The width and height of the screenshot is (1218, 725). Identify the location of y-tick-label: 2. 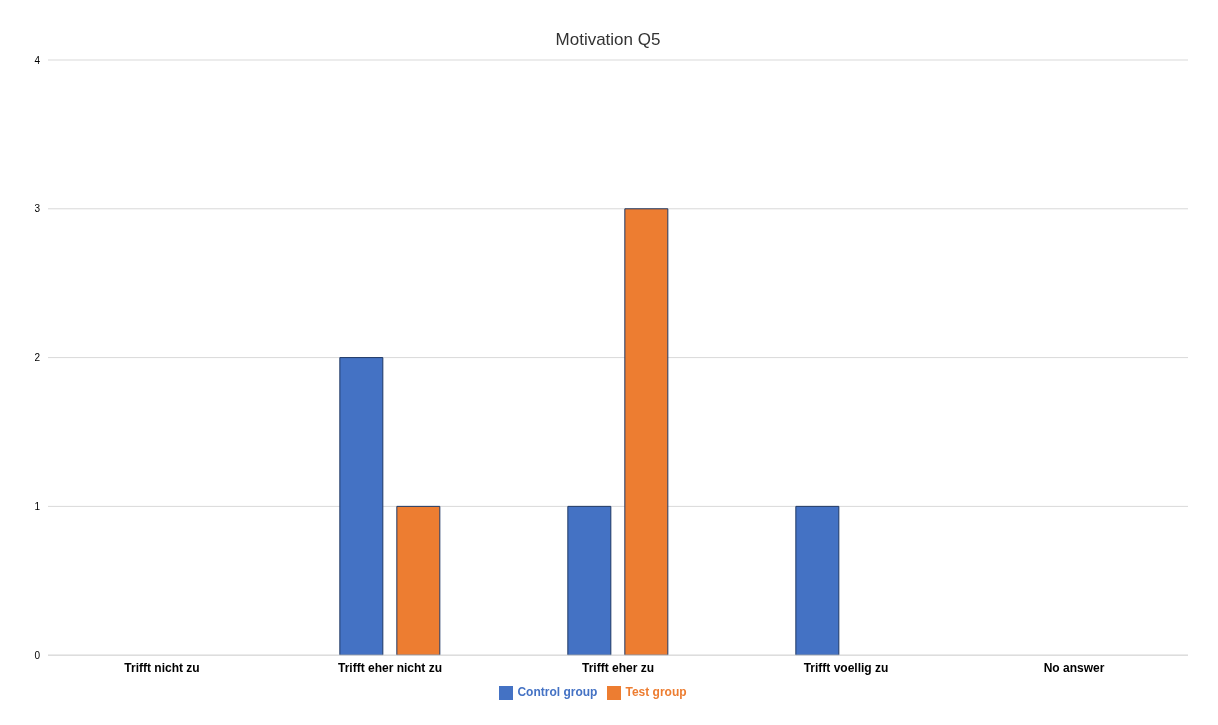
(37, 358).